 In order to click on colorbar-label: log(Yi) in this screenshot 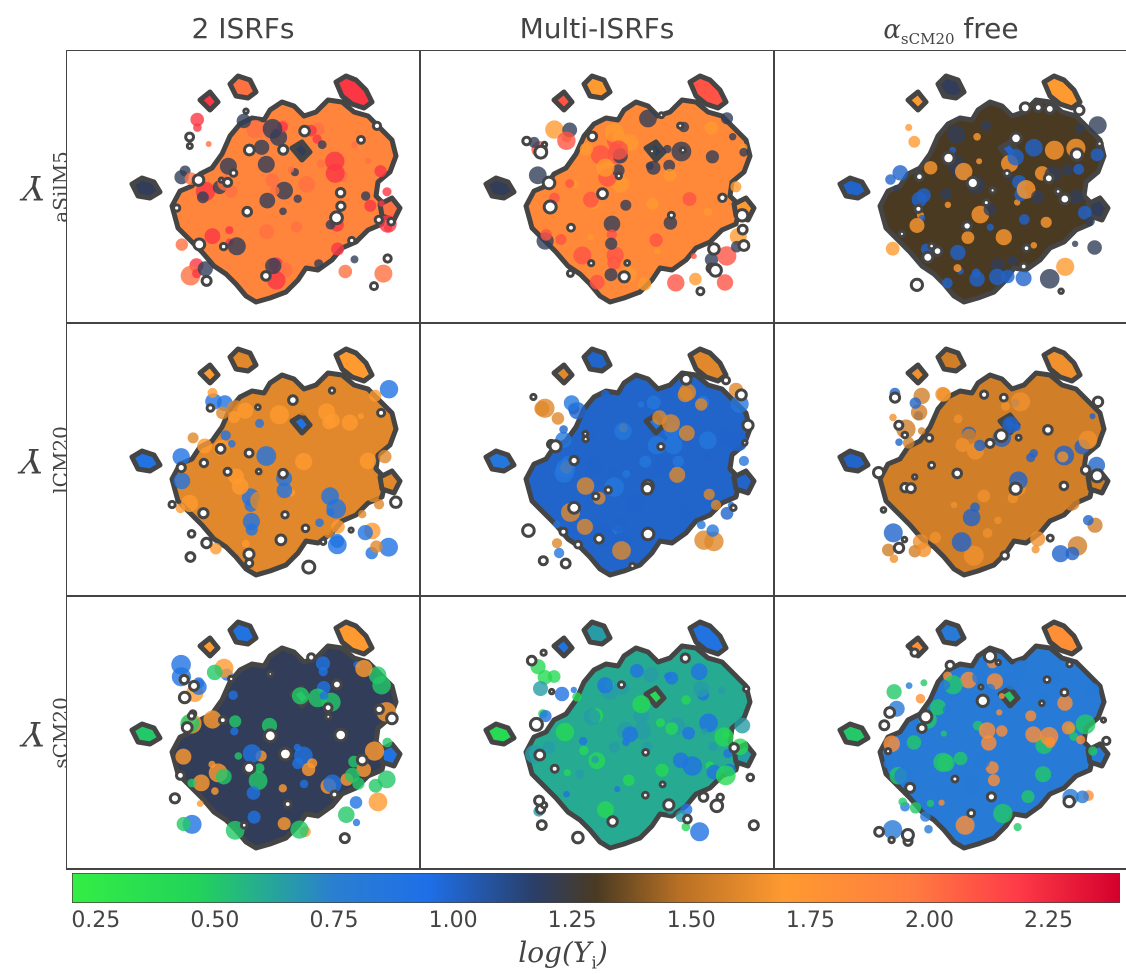, I will do `click(563, 955)`.